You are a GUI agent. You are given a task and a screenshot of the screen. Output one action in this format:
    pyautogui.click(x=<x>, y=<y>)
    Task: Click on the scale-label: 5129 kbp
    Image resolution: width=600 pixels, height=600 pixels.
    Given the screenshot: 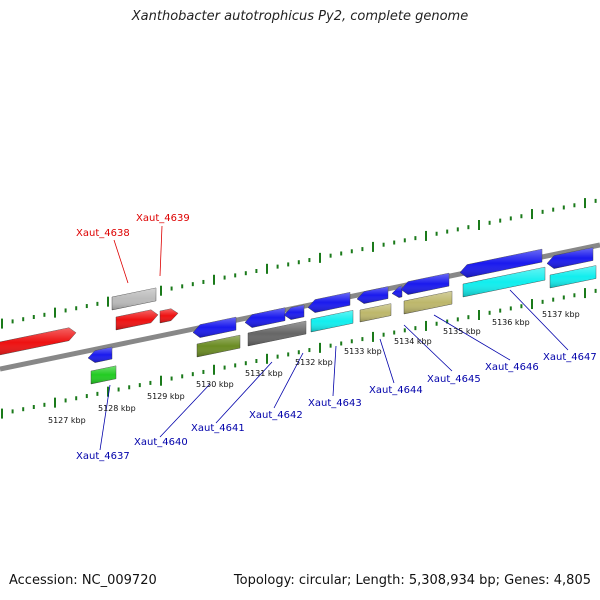 What is the action you would take?
    pyautogui.click(x=166, y=396)
    